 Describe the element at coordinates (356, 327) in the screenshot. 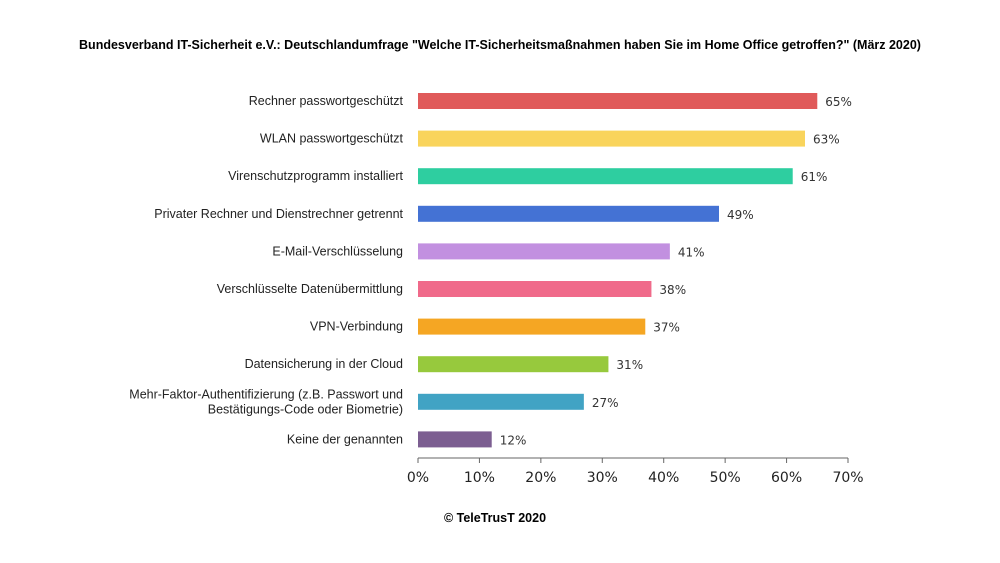

I see `category-label: VPN-Verbindung` at that location.